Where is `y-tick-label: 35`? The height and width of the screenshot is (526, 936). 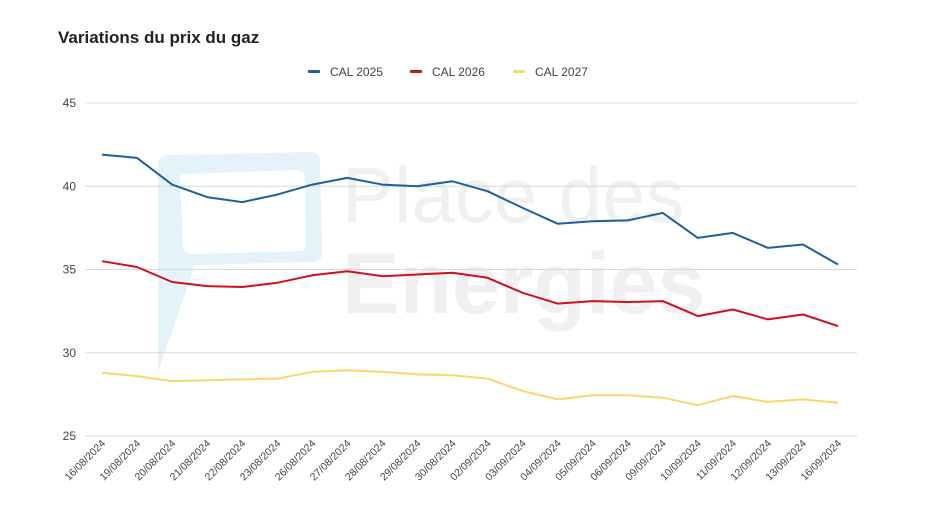
y-tick-label: 35 is located at coordinates (70, 270).